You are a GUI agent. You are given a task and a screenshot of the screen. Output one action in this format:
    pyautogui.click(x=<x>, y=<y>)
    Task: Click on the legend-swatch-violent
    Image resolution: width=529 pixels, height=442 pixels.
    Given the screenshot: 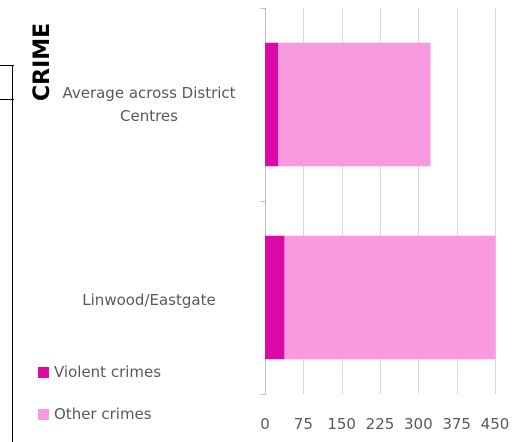 What is the action you would take?
    pyautogui.click(x=43, y=372)
    